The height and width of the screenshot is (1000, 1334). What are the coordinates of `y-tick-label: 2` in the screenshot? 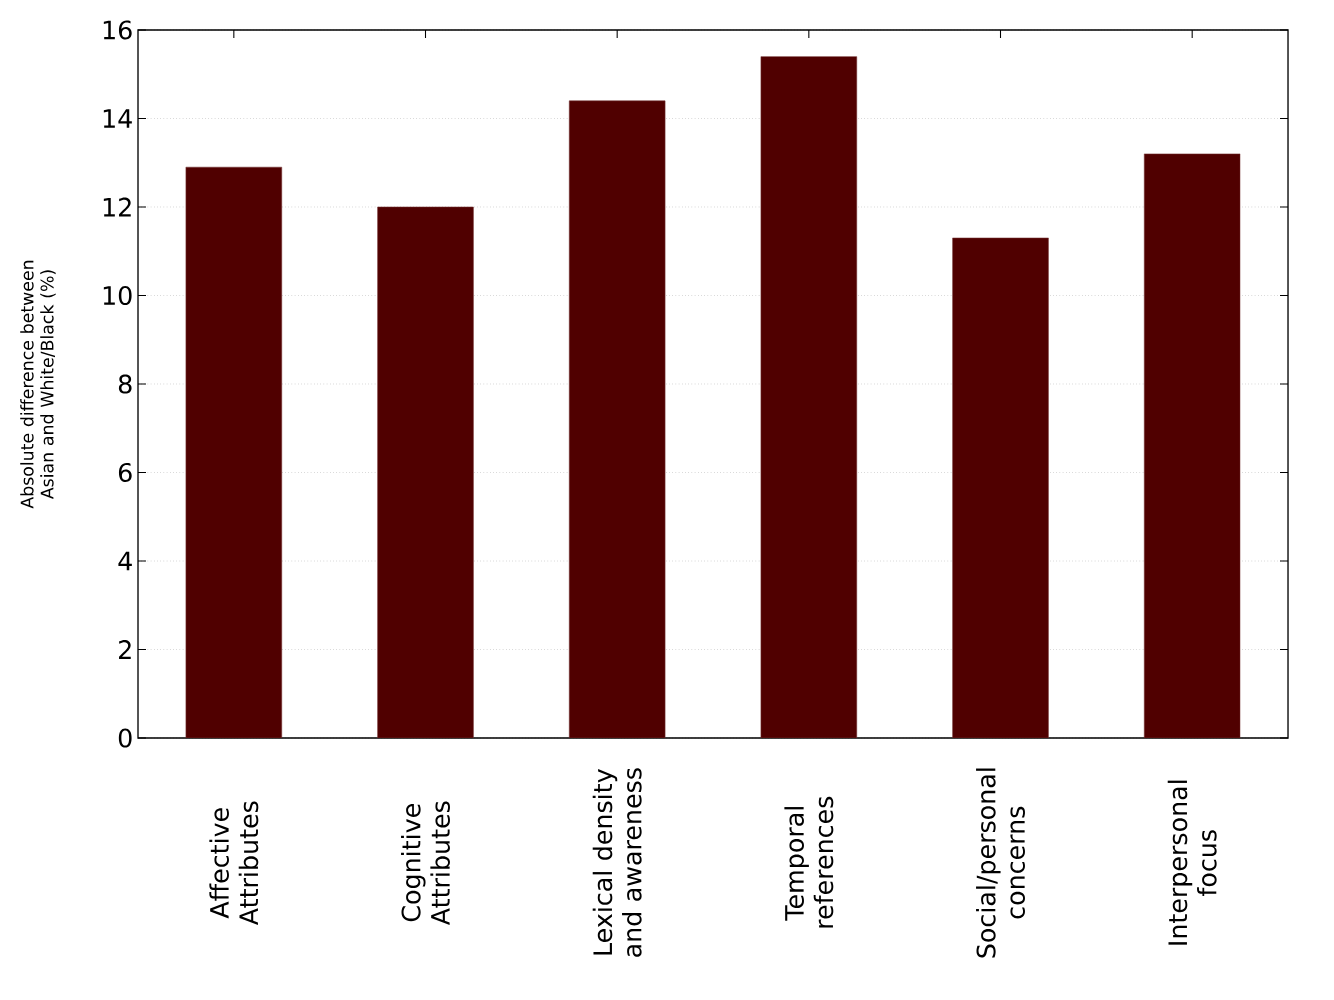 It's located at (125, 649).